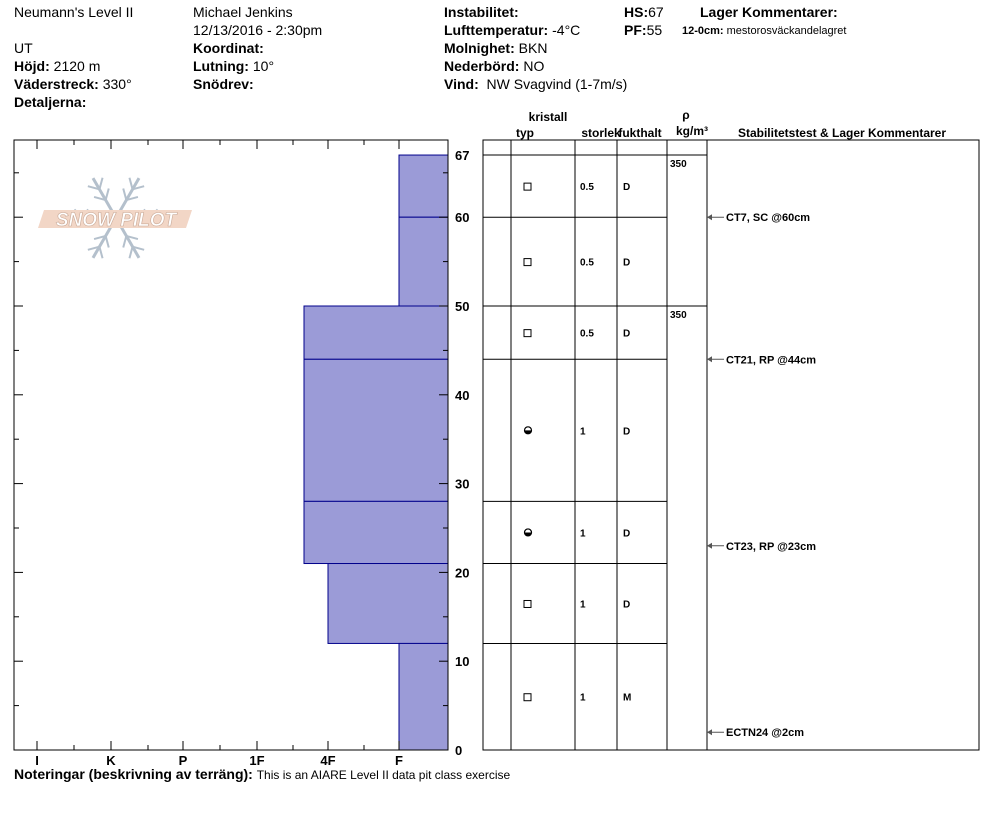 Image resolution: width=994 pixels, height=840 pixels. Describe the element at coordinates (557, 84) in the screenshot. I see `wind-value: NW Svagvind (1-7m/s)` at that location.